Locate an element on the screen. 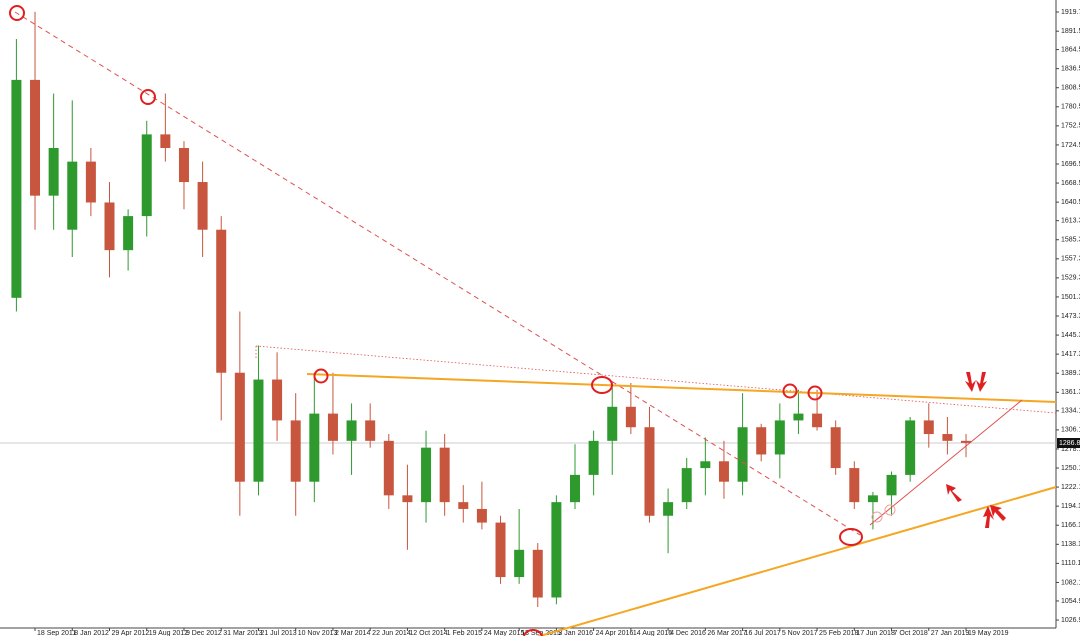 This screenshot has height=636, width=1080. y-tick-label: 1166.10 is located at coordinates (1070, 525).